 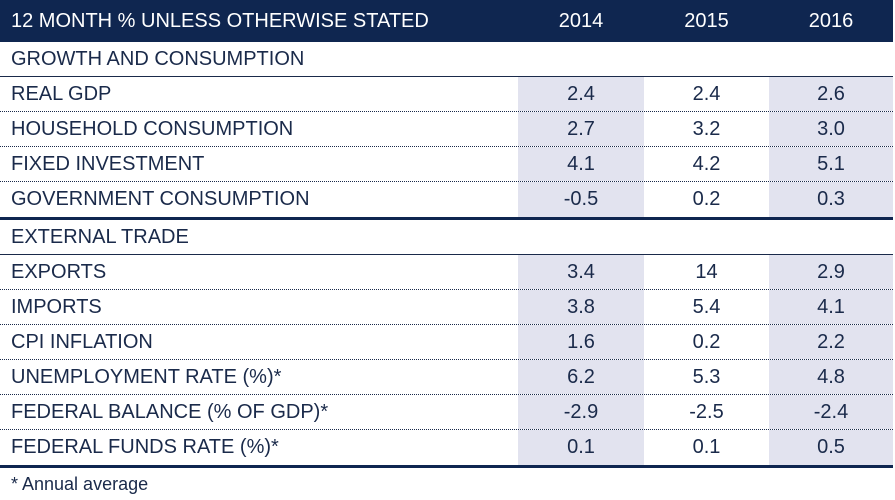 I want to click on table-row: REAL GDP 2.4 2.4 2.6, so click(x=446, y=94).